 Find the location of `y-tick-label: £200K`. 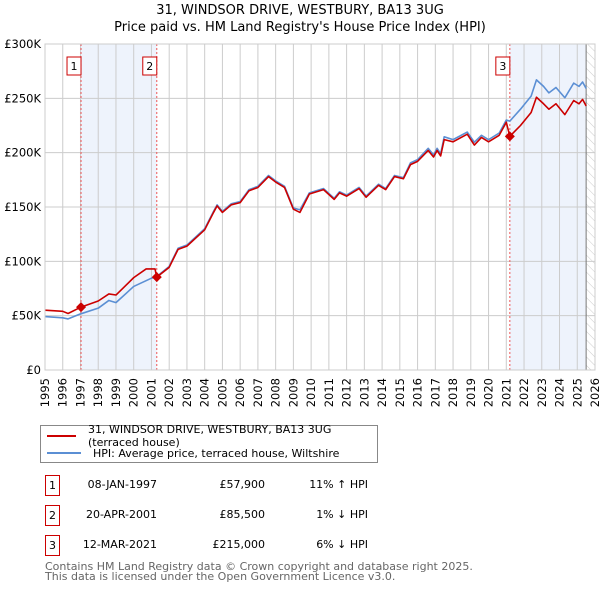

y-tick-label: £200K is located at coordinates (22, 153).